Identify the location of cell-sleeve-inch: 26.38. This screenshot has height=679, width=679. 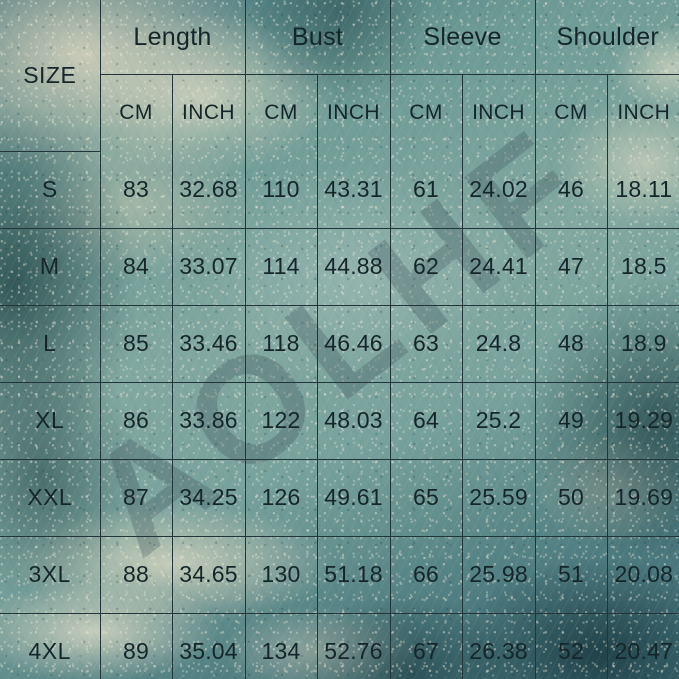
(498, 645).